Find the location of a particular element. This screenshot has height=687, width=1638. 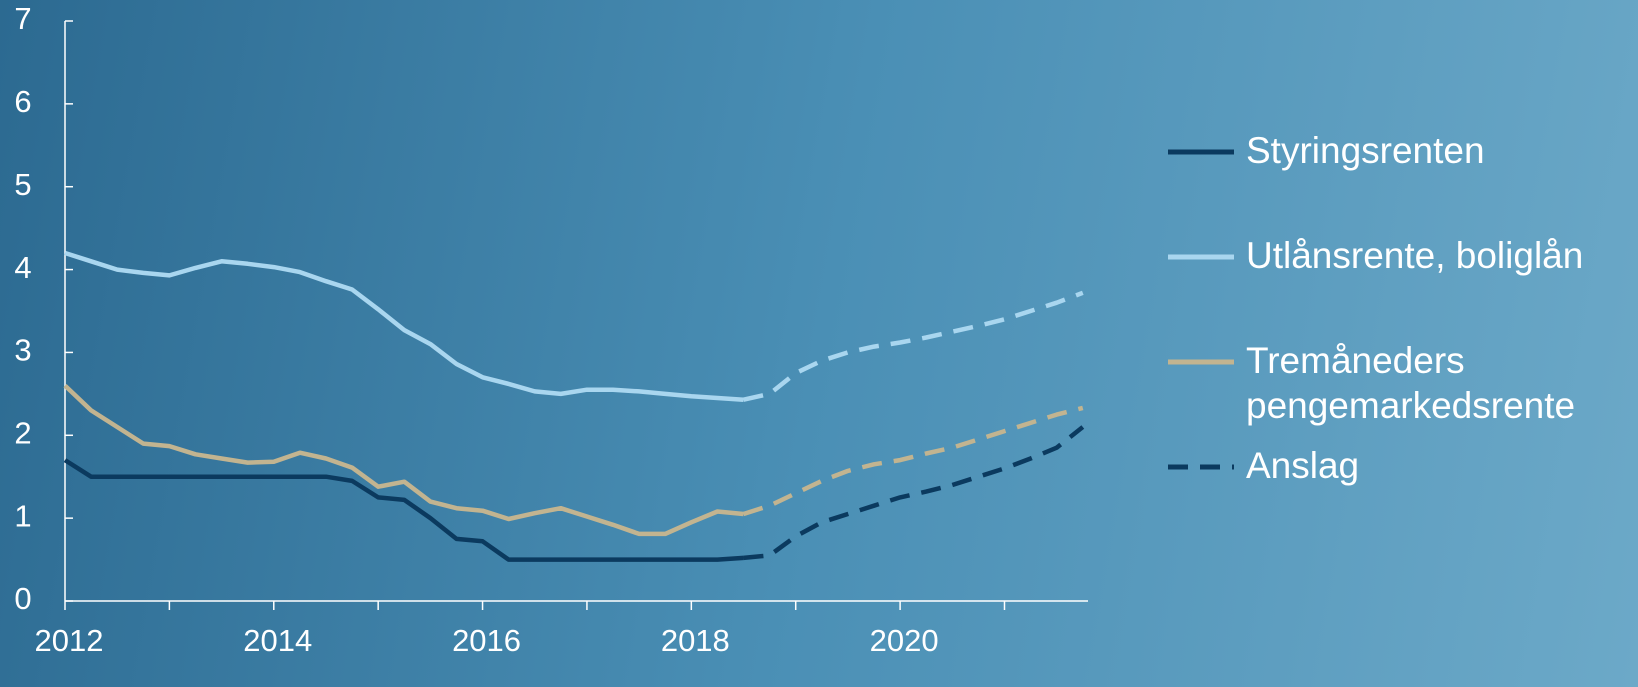

x-tick-label: 2012 is located at coordinates (69, 640).